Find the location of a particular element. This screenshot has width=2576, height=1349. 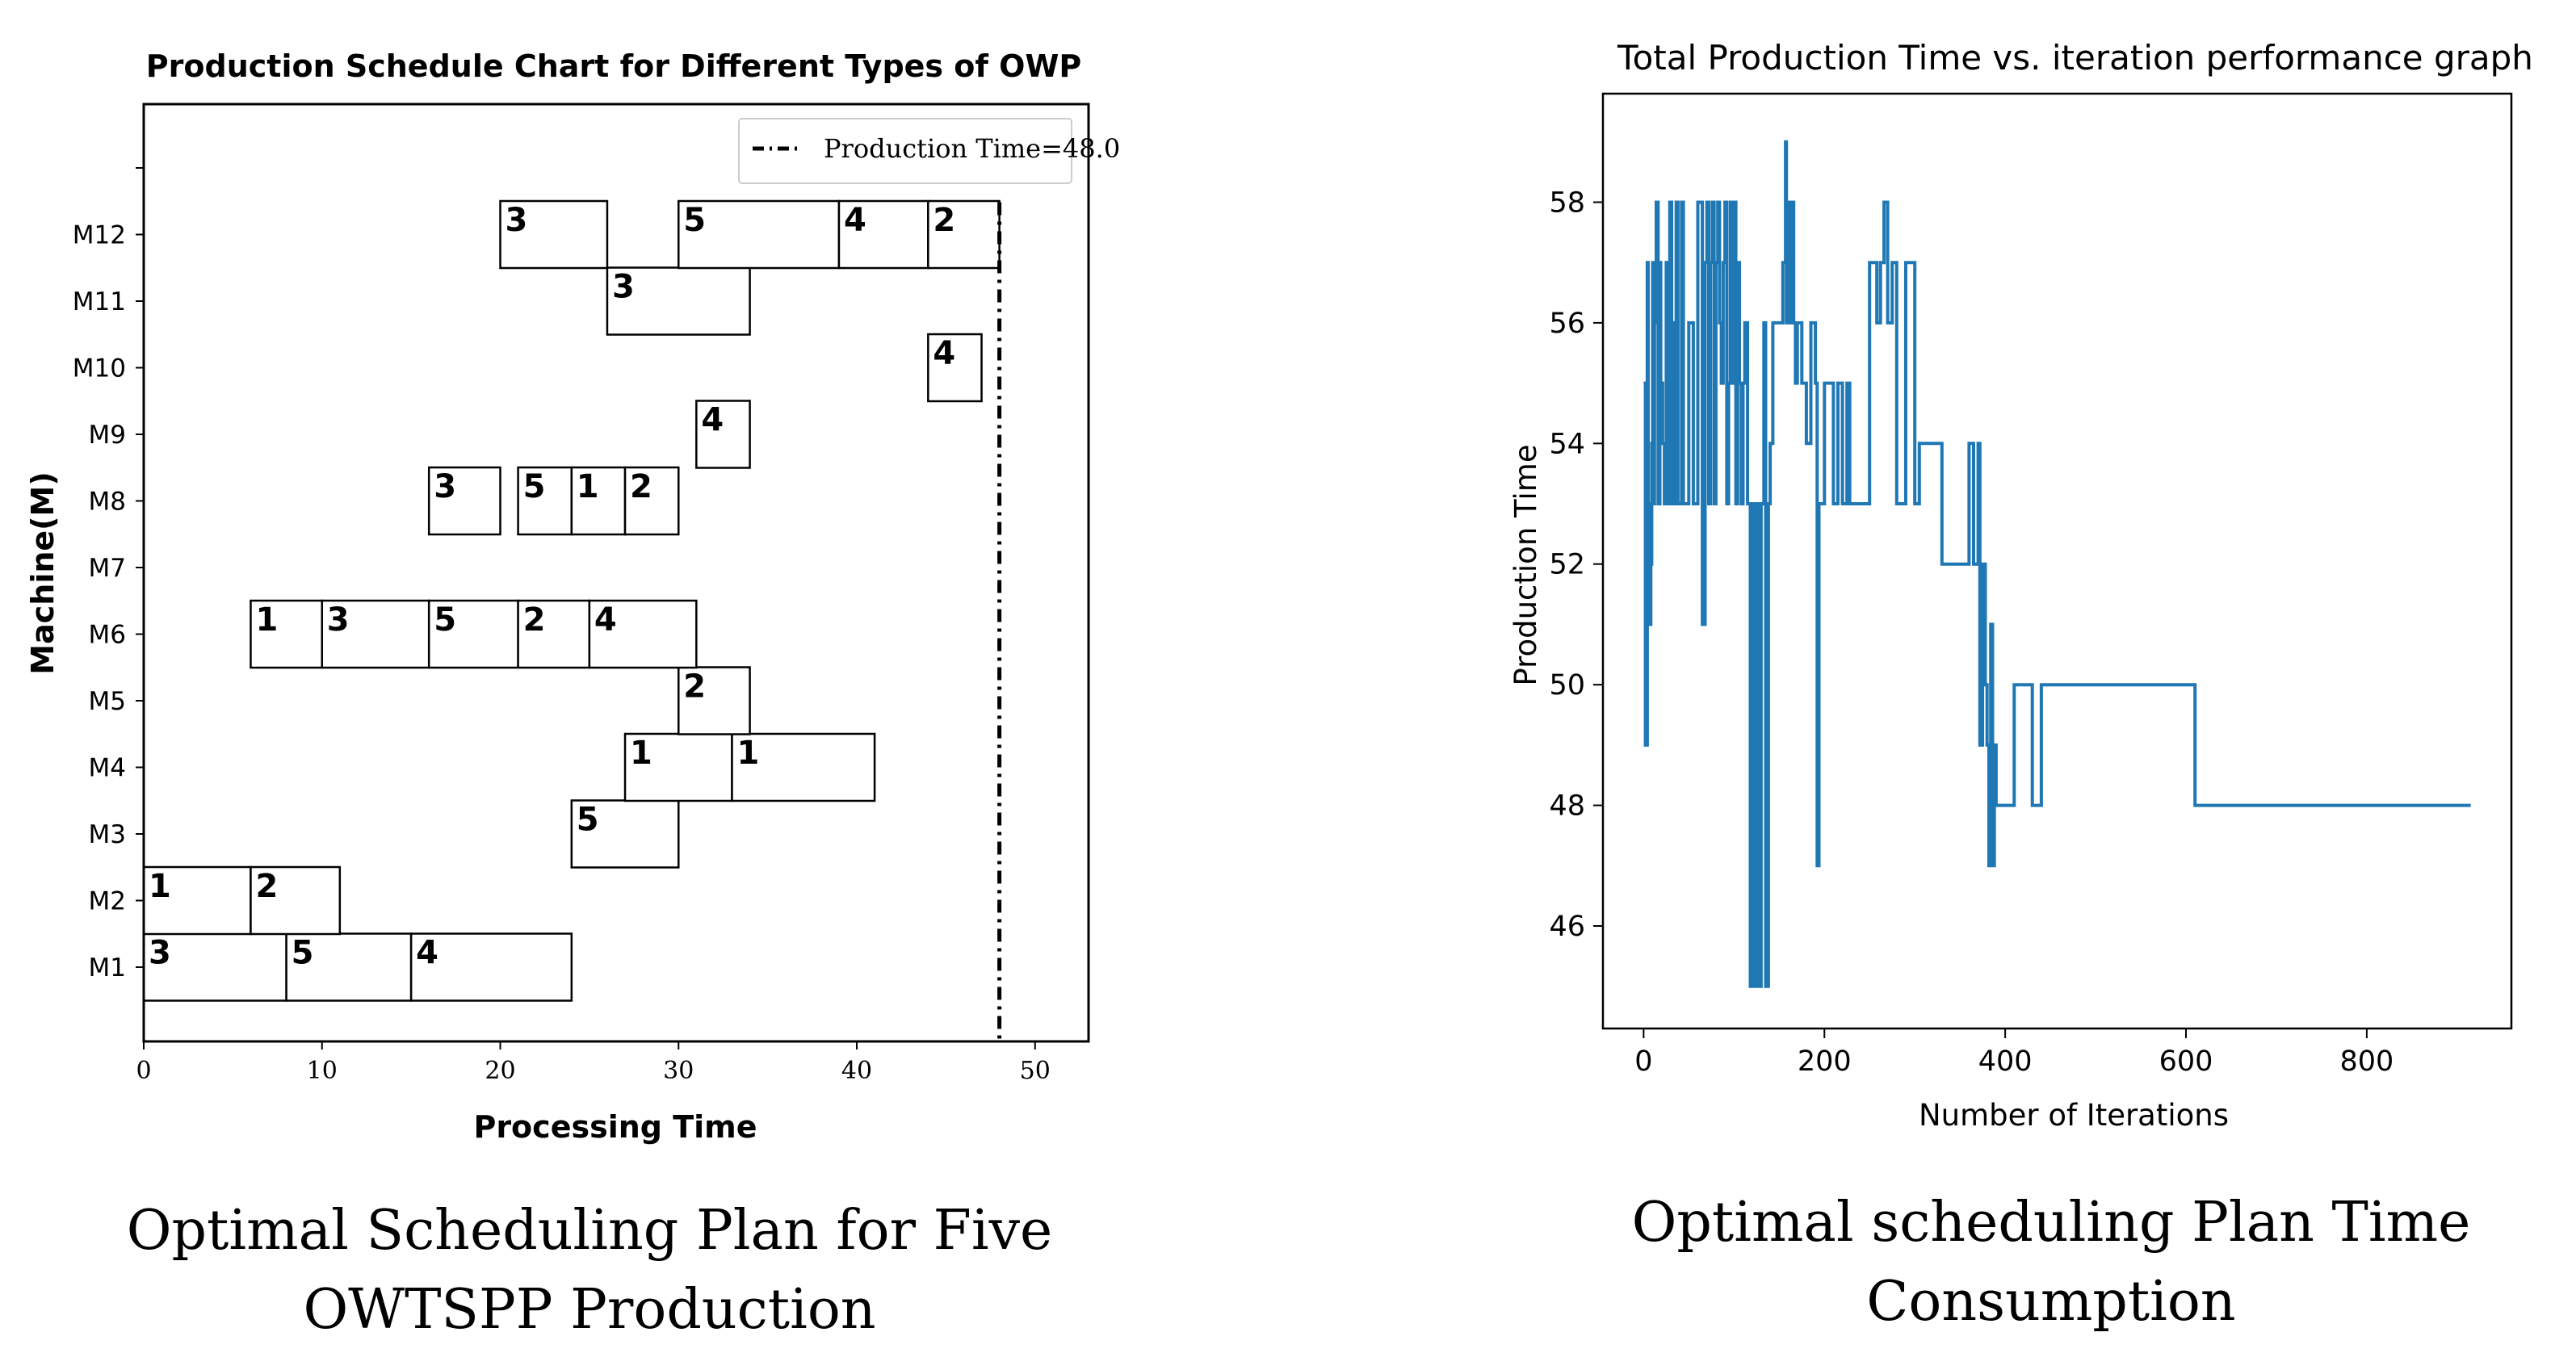

line-x-tick-label: 400 is located at coordinates (2006, 1061).